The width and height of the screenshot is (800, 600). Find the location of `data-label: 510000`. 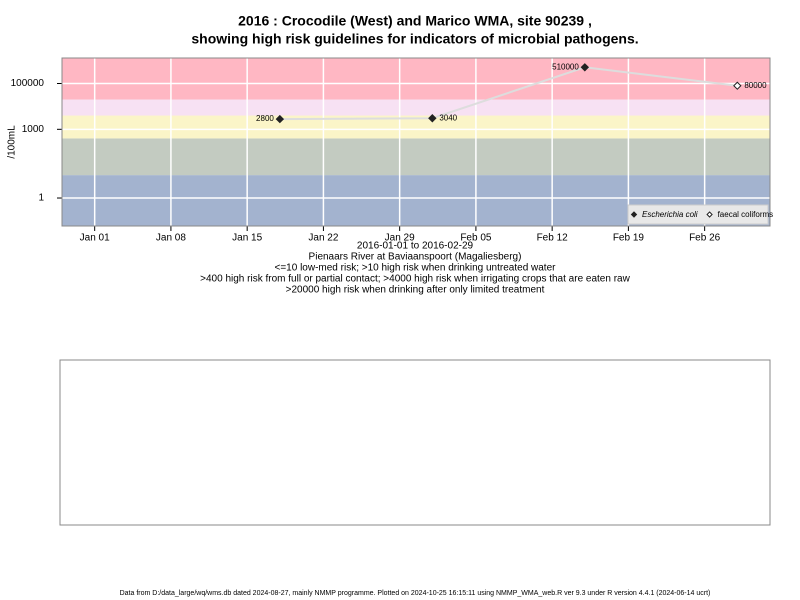

data-label: 510000 is located at coordinates (565, 66).